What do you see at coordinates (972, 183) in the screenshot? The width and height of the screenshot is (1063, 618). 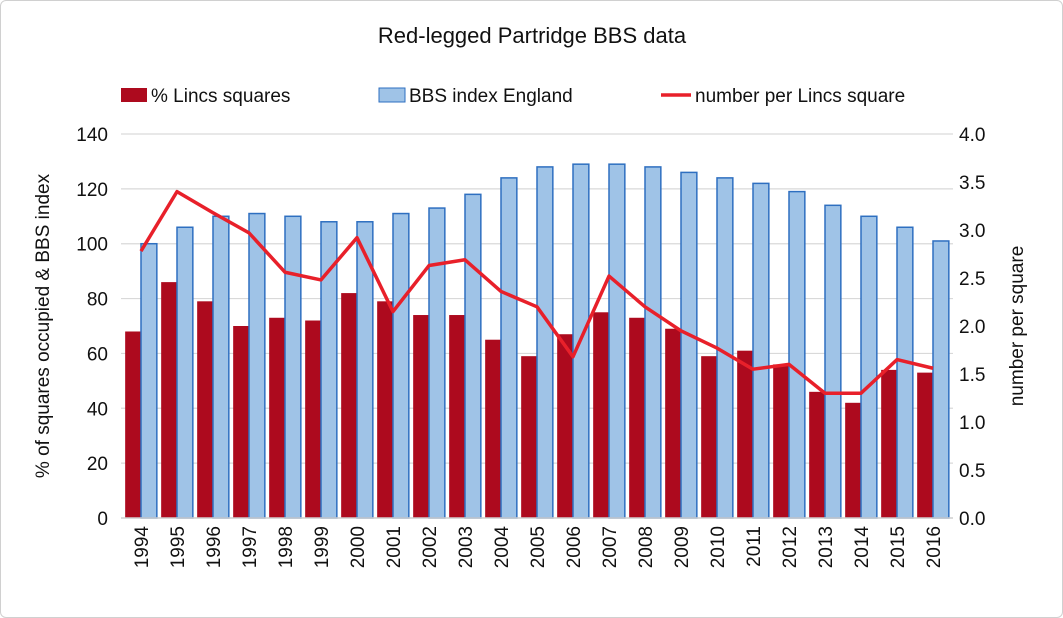 I see `y2-tick-label: 3.5` at bounding box center [972, 183].